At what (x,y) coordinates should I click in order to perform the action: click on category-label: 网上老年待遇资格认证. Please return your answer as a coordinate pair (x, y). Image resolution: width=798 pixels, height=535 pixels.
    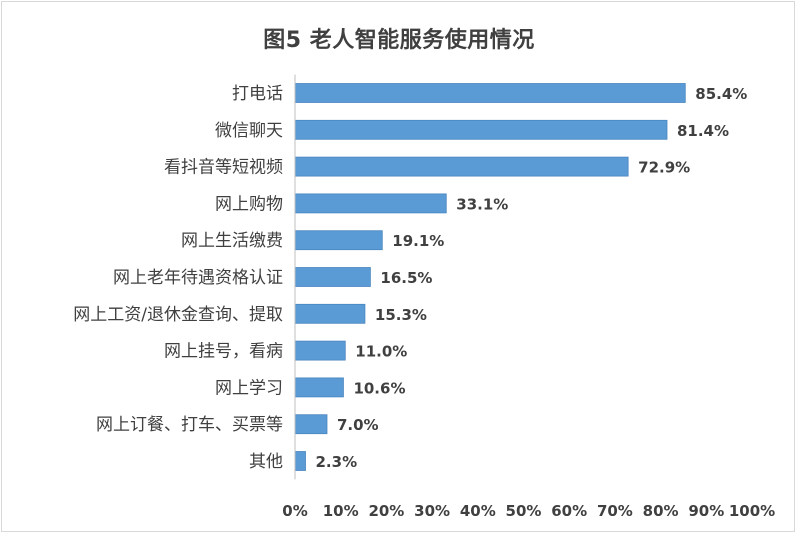
    Looking at the image, I should click on (198, 278).